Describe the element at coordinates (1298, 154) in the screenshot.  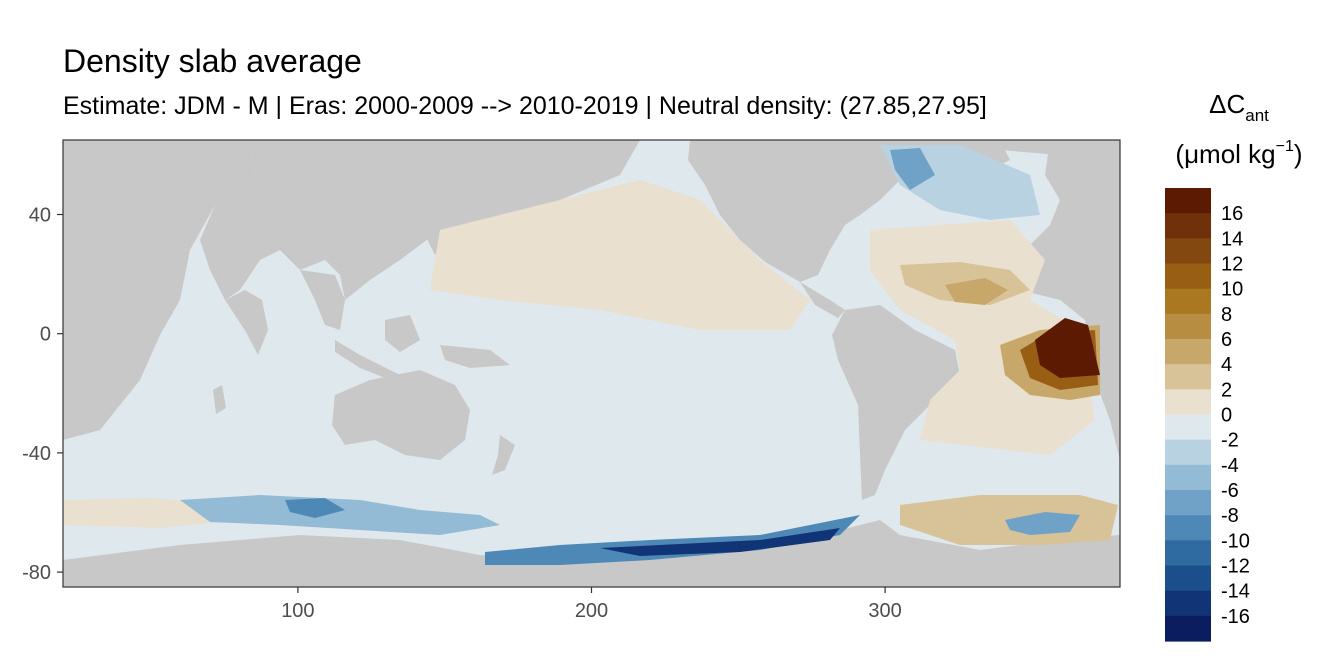
I see `legend-unit-close: )` at that location.